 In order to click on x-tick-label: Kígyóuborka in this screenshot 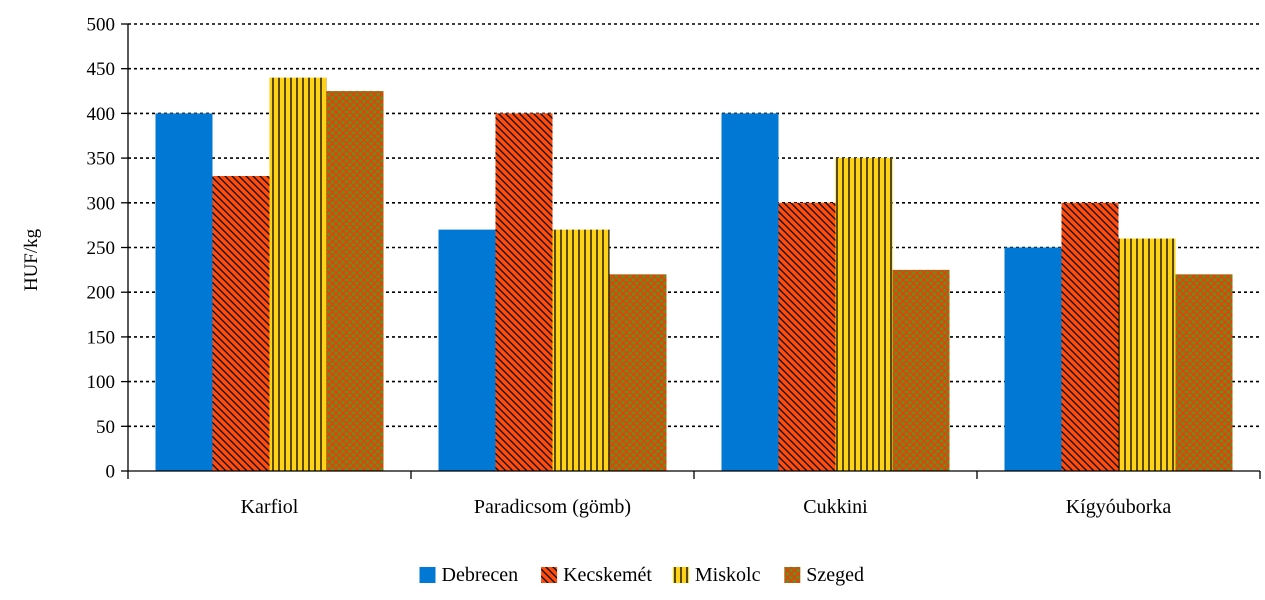, I will do `click(1119, 507)`.